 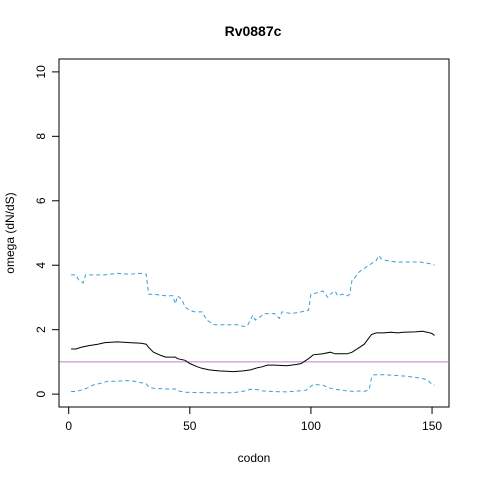 I want to click on x-tick-label: 0, so click(x=68, y=426).